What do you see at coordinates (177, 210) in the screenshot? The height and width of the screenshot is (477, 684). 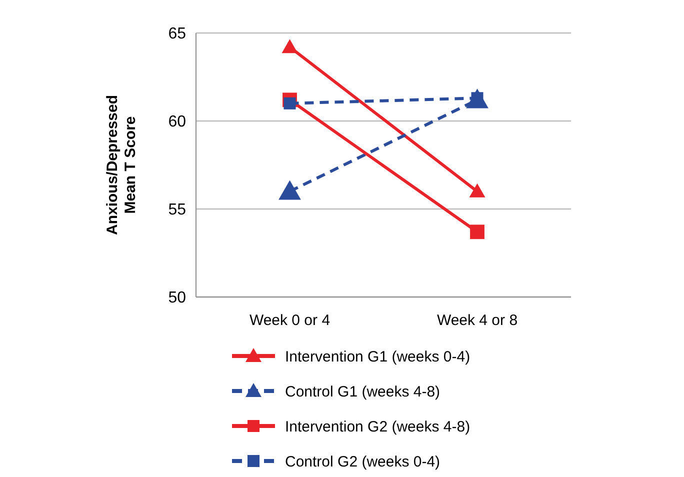 I see `y-tick-label: 55` at bounding box center [177, 210].